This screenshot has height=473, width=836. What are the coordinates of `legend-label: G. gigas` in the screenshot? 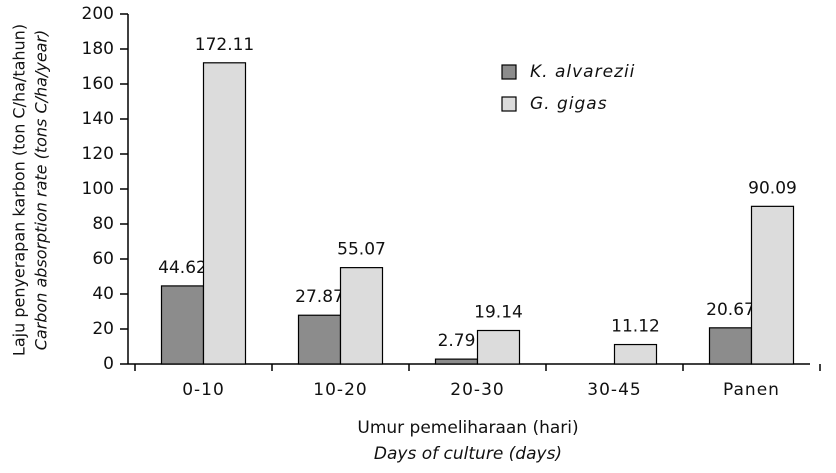 It's located at (569, 104).